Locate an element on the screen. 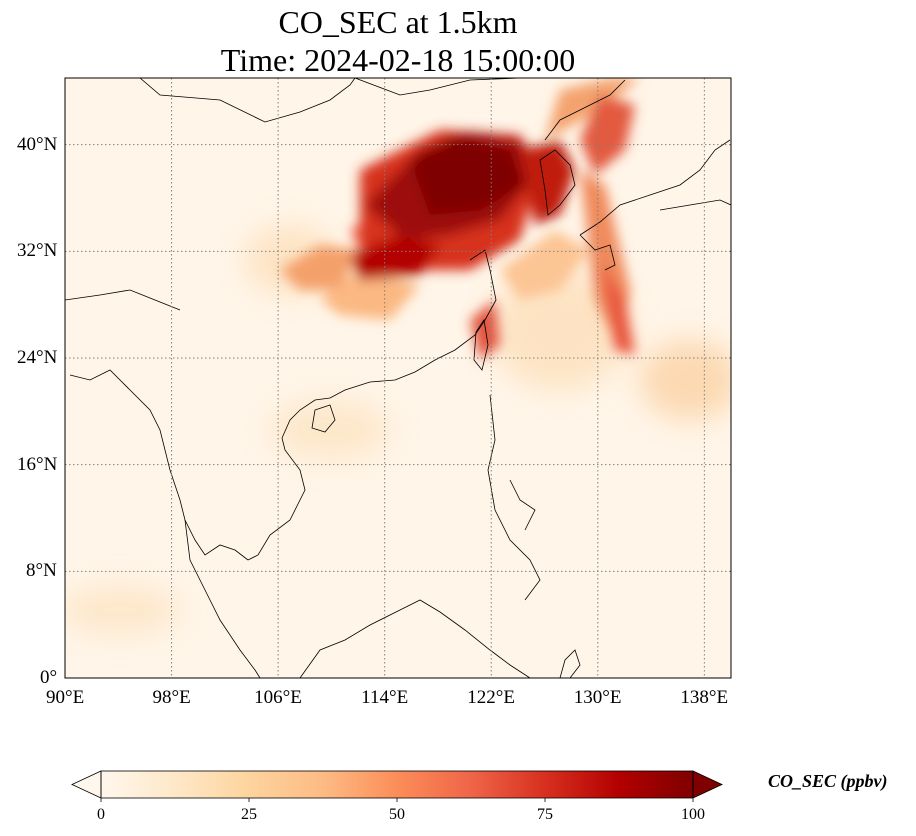 This screenshot has height=836, width=916. latitude-tick-label: 24°N is located at coordinates (37, 357).